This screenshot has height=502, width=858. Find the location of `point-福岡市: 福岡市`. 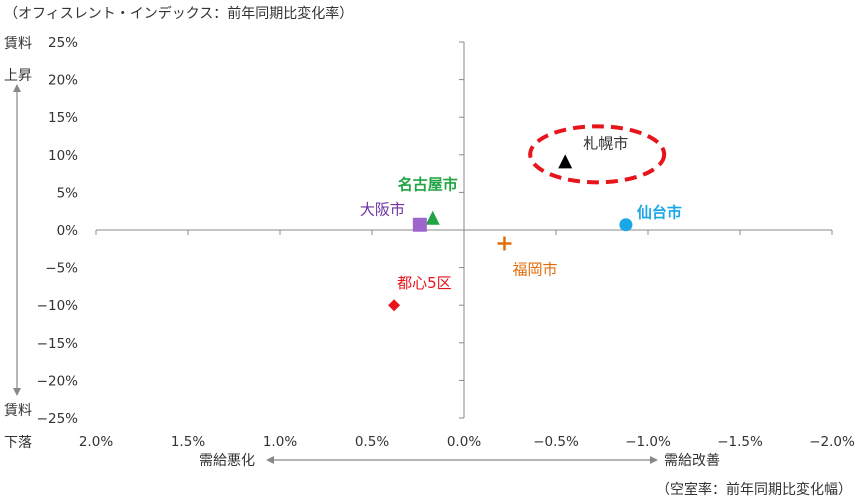

point-福岡市: 福岡市 is located at coordinates (527, 257).